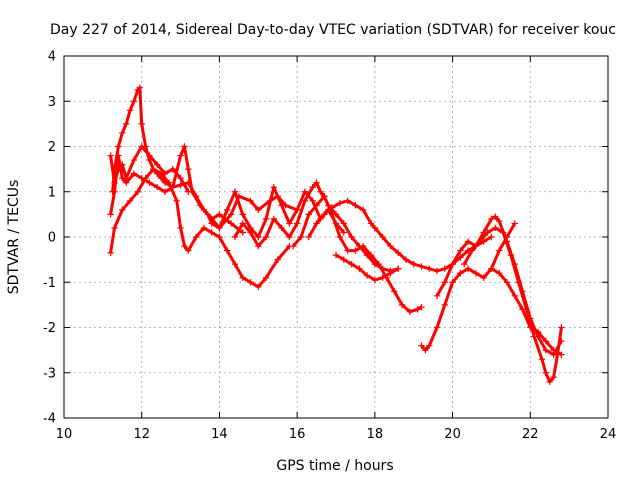  What do you see at coordinates (52, 192) in the screenshot?
I see `y-tick-label: 1` at bounding box center [52, 192].